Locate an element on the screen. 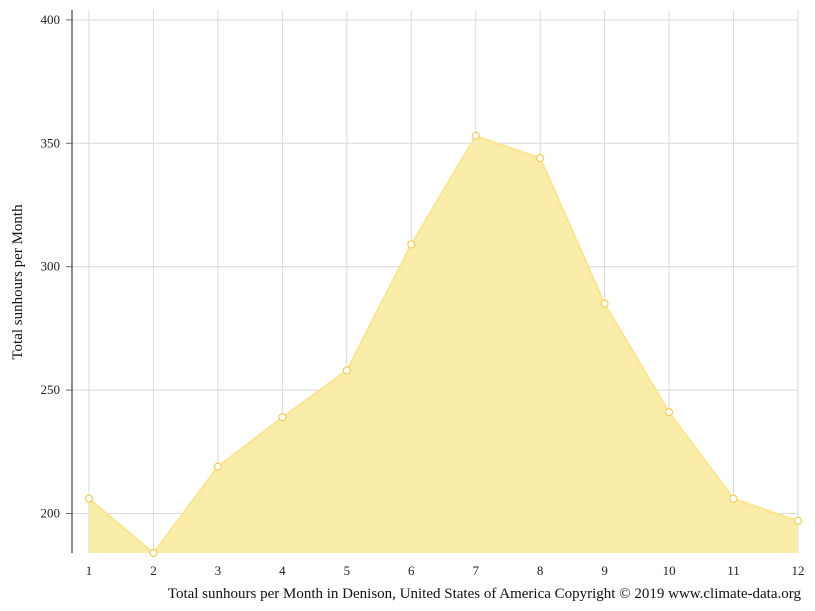  x-tick-label-5: 5 is located at coordinates (347, 570).